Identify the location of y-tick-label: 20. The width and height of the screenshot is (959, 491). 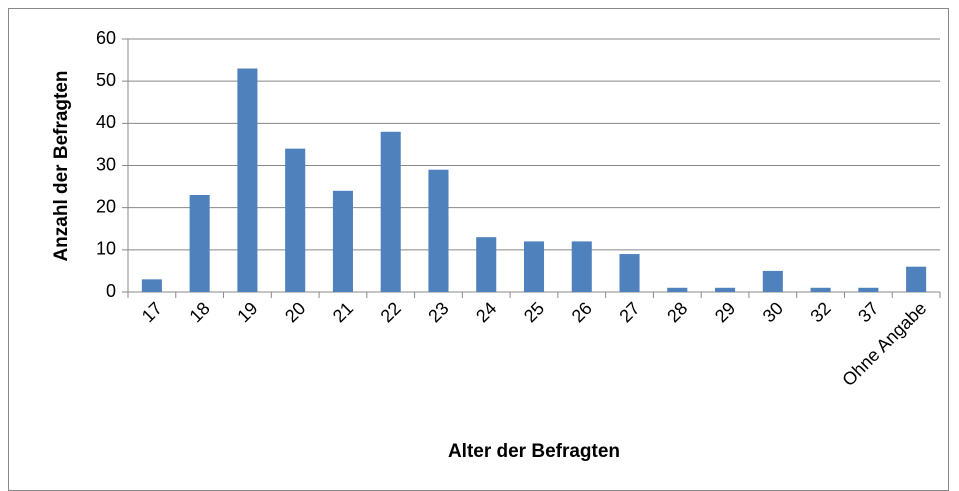
(106, 206).